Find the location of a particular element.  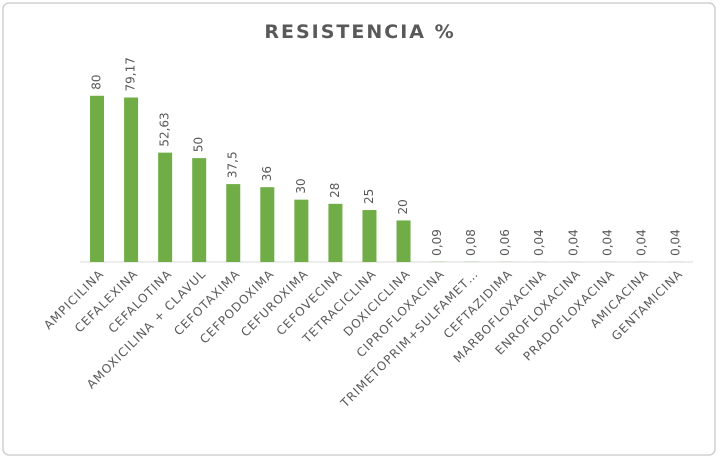

value-label: 52,63 is located at coordinates (165, 129).